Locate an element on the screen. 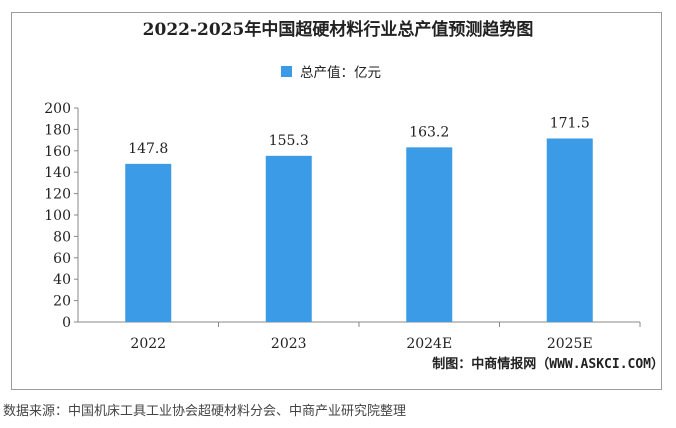 This screenshot has height=428, width=676. x-tick-label: 2025E is located at coordinates (570, 344).